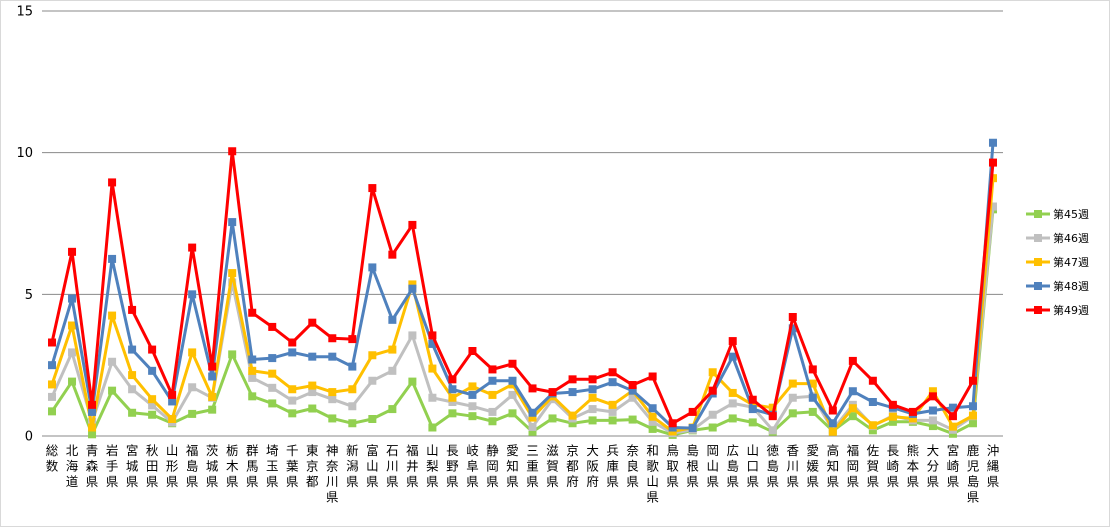 This screenshot has height=527, width=1110. I want to click on x-tick-label: 長崎県, so click(893, 466).